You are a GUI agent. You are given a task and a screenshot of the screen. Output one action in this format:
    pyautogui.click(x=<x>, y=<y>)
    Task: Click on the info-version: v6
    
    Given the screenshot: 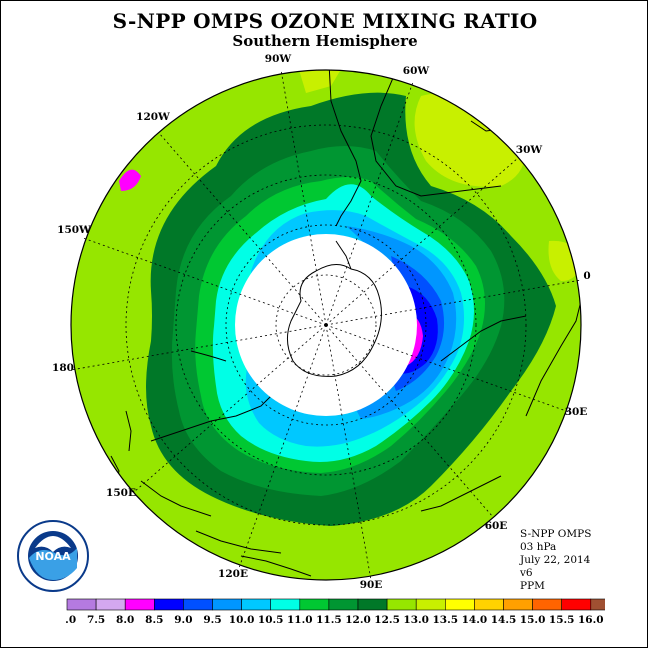 What is the action you would take?
    pyautogui.click(x=526, y=573)
    